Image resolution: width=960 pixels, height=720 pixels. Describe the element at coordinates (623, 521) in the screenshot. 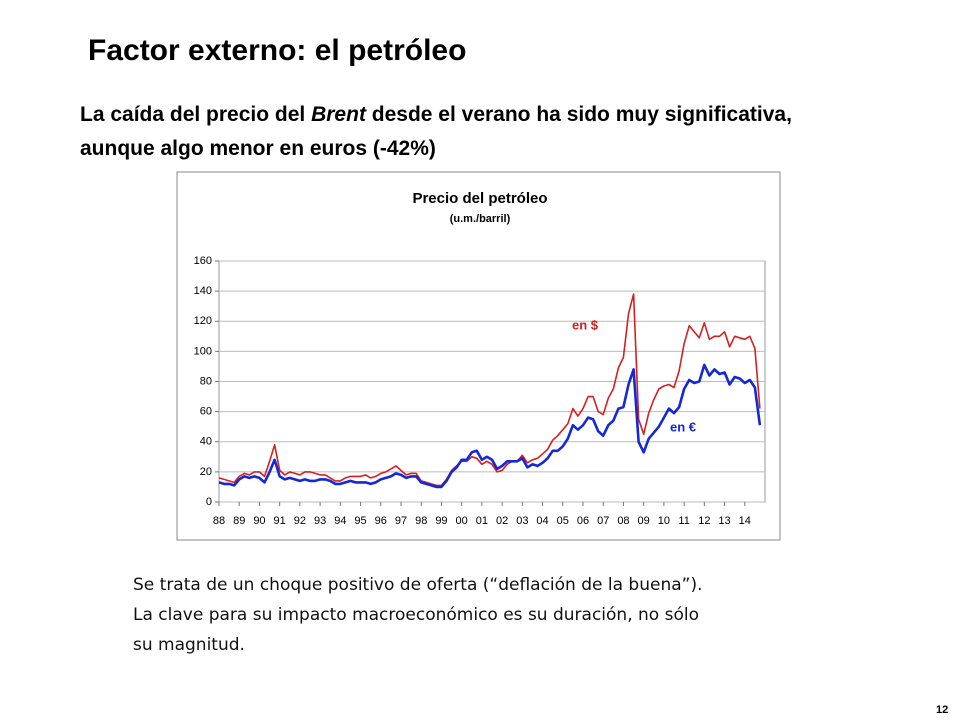

I see `x-tick-label: 08` at that location.